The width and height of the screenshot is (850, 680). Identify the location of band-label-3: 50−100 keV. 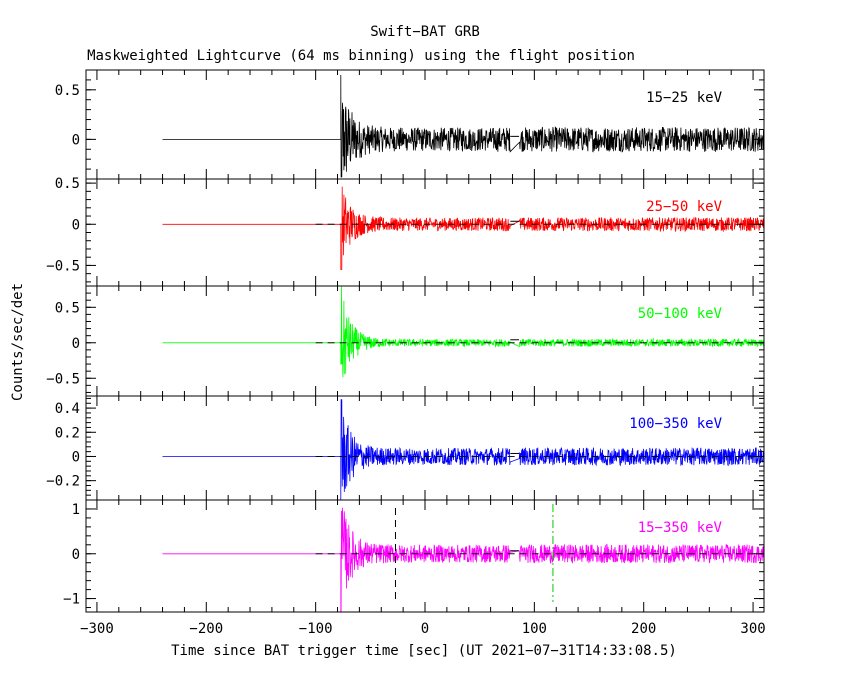
(680, 314).